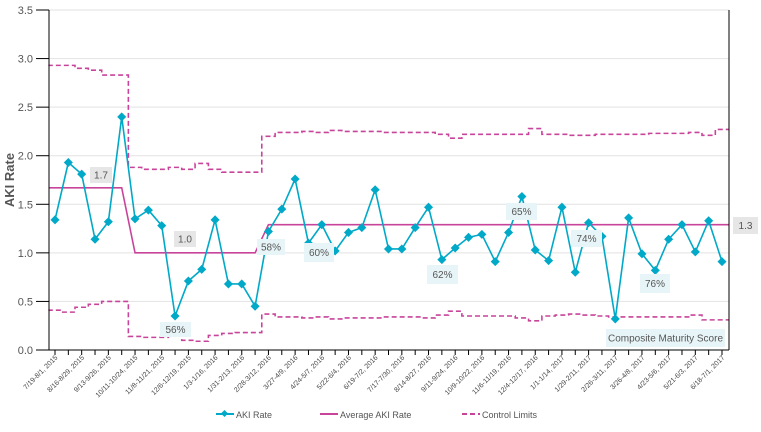 The image size is (761, 432). I want to click on legend-label-control-limits: Control Limits, so click(510, 415).